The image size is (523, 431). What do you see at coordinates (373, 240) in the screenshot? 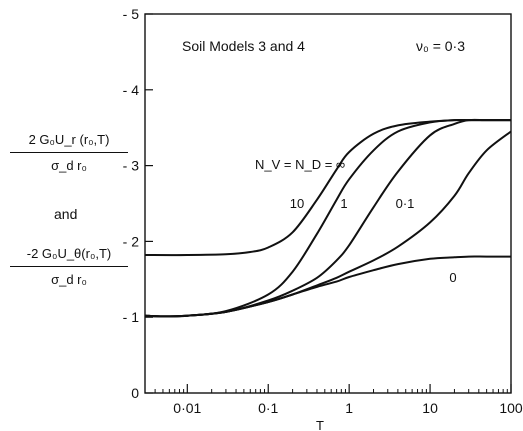
I see `series-labels: 10 1 0·1 0` at bounding box center [373, 240].